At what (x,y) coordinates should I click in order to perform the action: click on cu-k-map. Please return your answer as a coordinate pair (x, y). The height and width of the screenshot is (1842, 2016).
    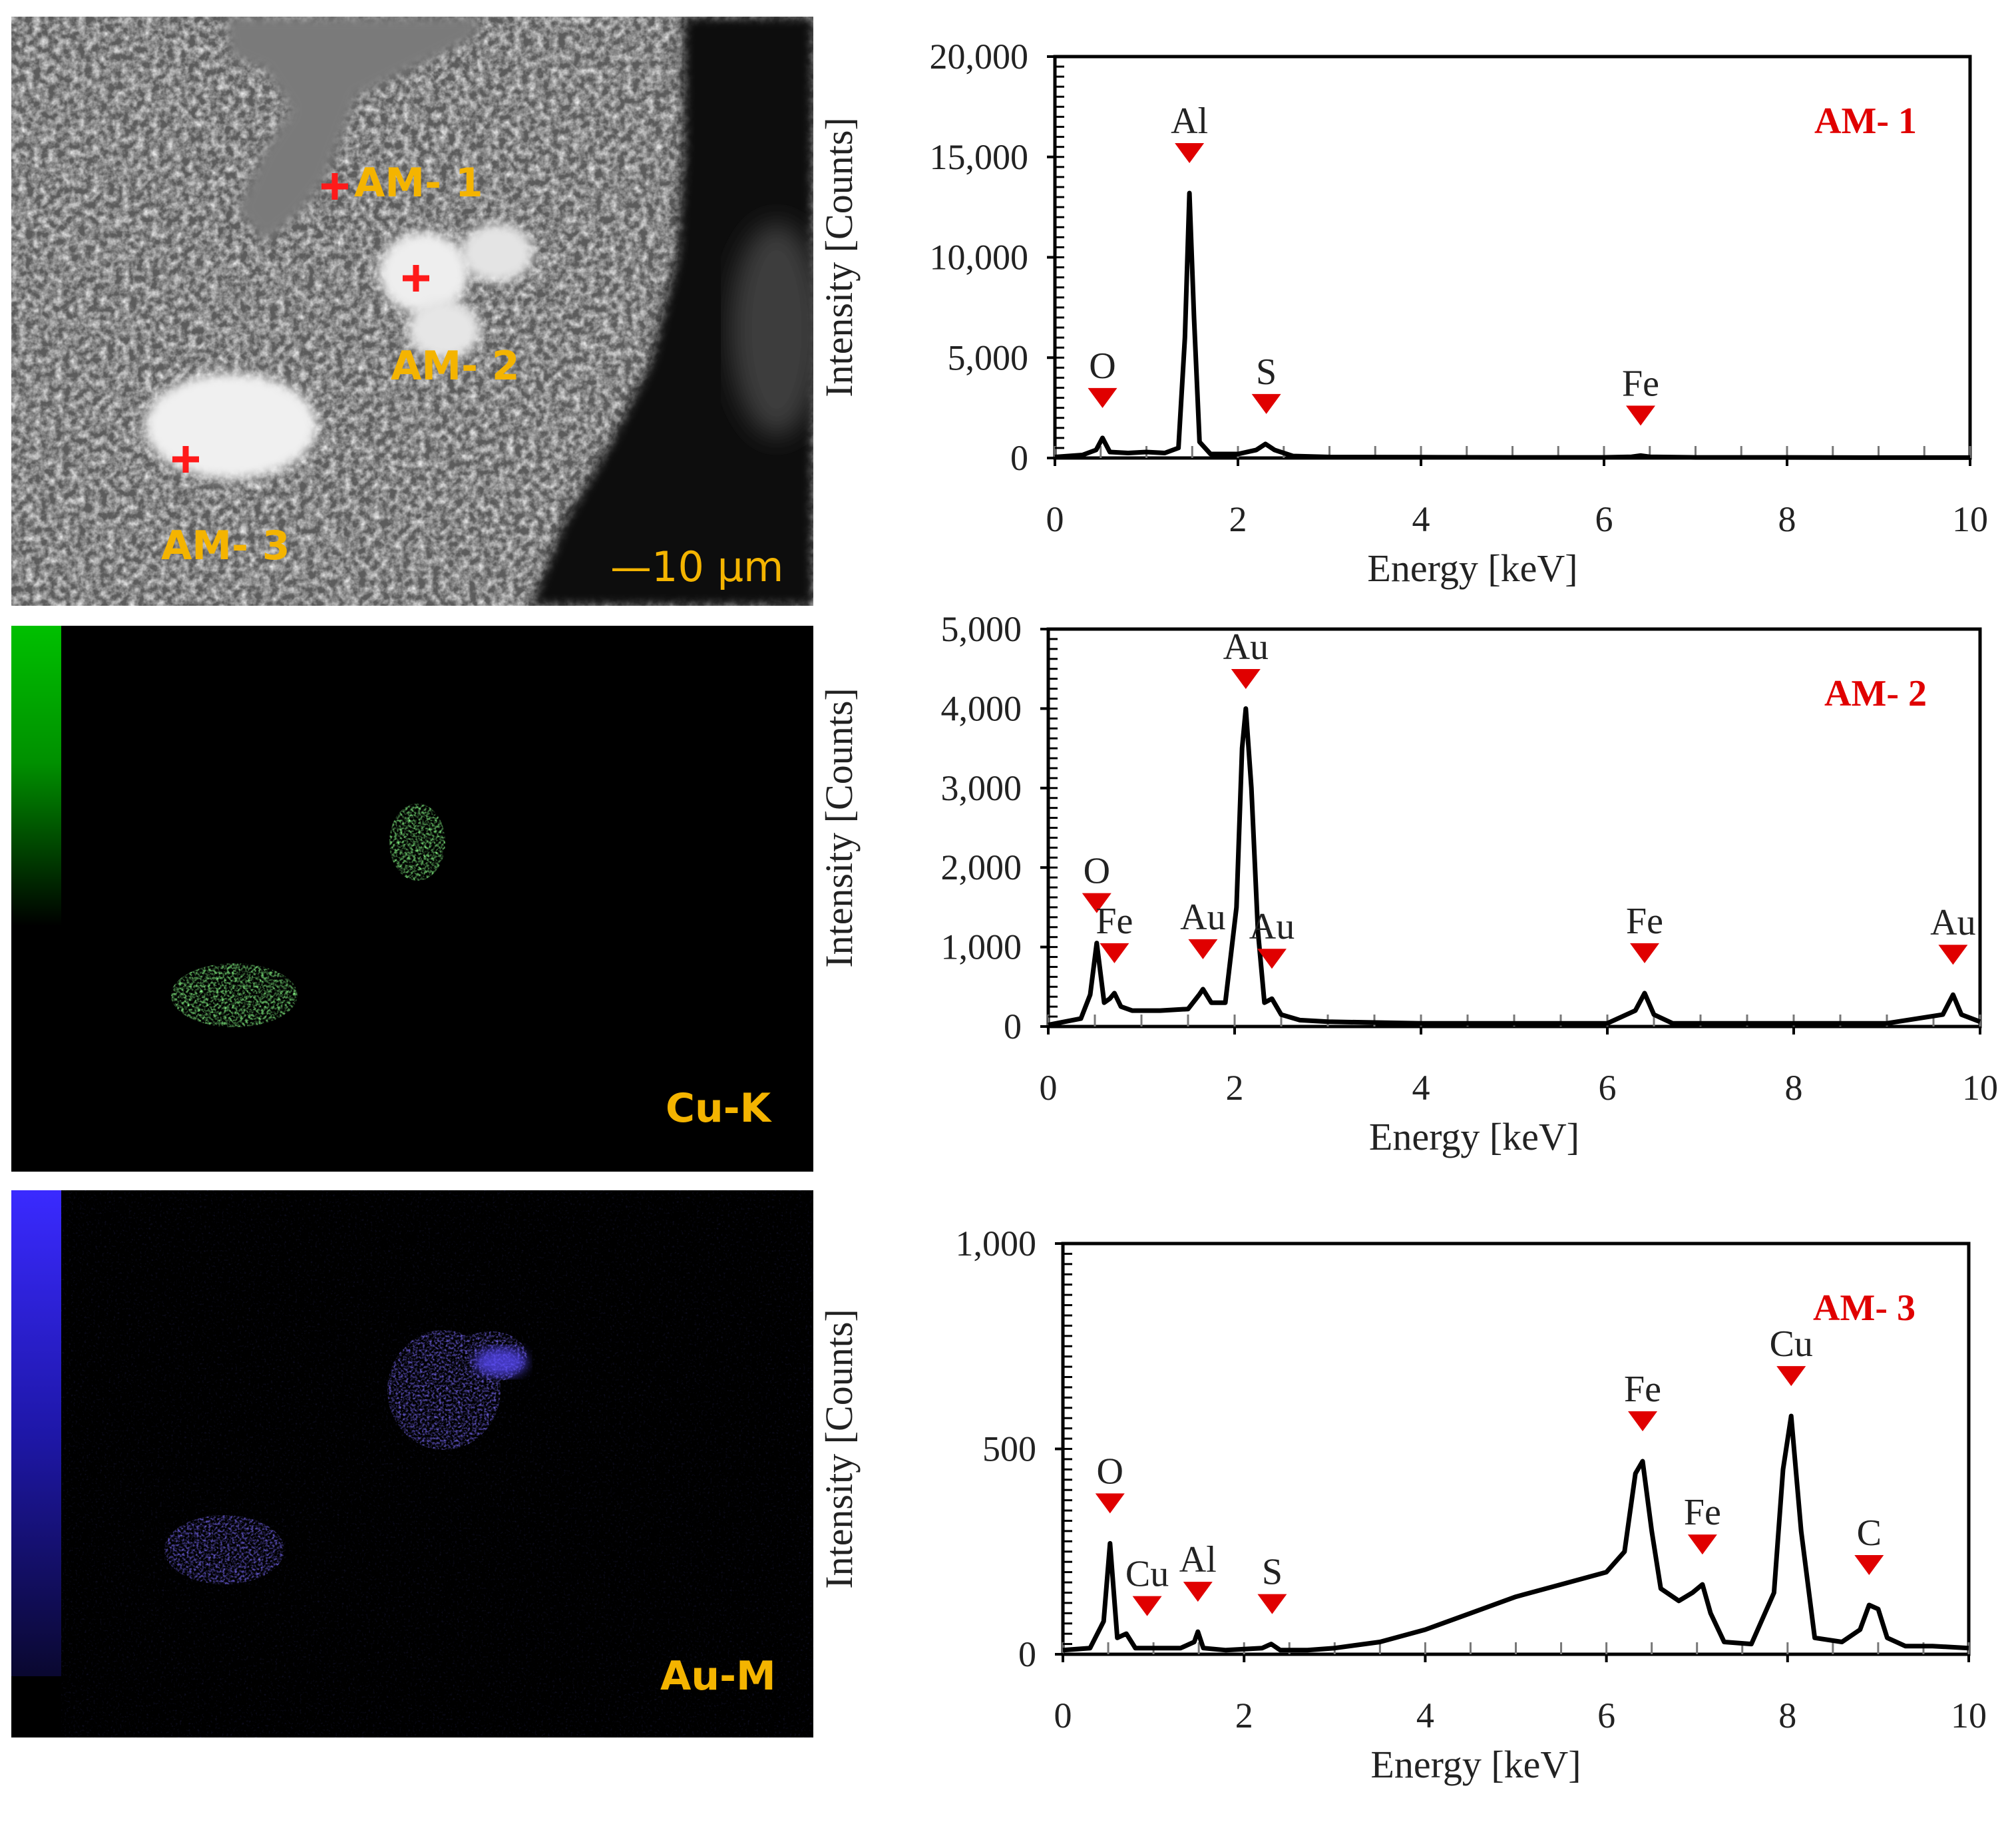
    Looking at the image, I should click on (228, 899).